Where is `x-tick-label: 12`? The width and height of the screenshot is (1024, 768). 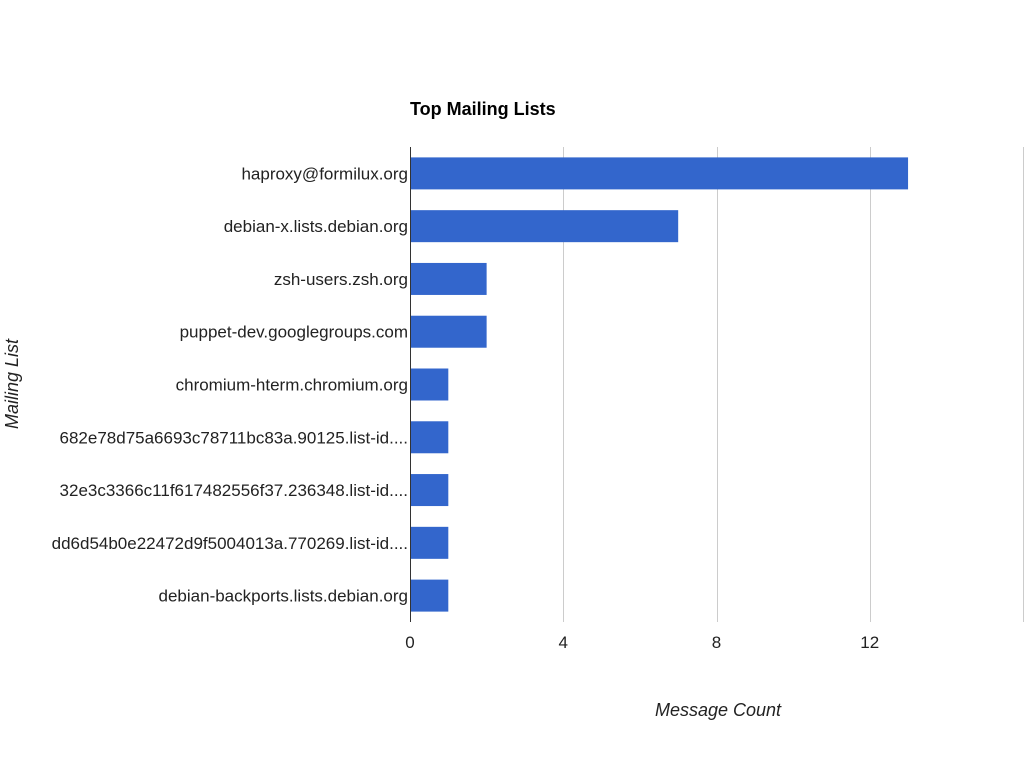
x-tick-label: 12 is located at coordinates (869, 642).